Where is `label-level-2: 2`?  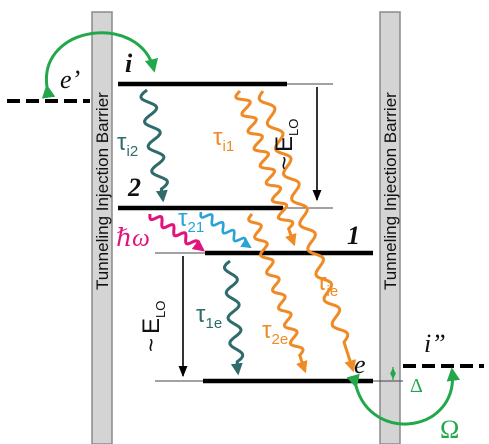
label-level-2: 2 is located at coordinates (134, 187).